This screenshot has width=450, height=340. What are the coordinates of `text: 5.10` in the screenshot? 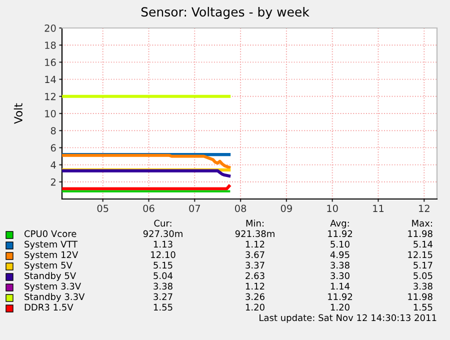 It's located at (340, 244).